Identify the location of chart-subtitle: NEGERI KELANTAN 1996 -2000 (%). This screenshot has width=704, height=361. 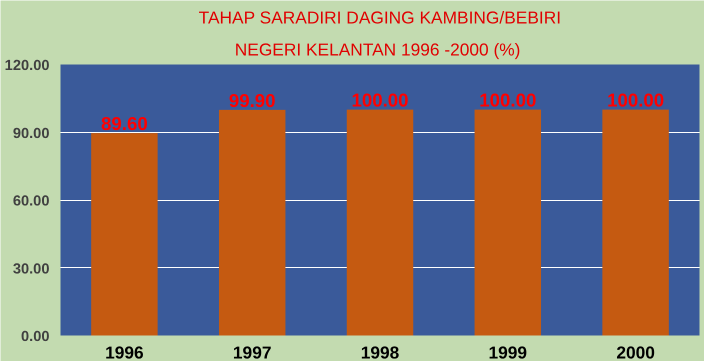
(377, 50).